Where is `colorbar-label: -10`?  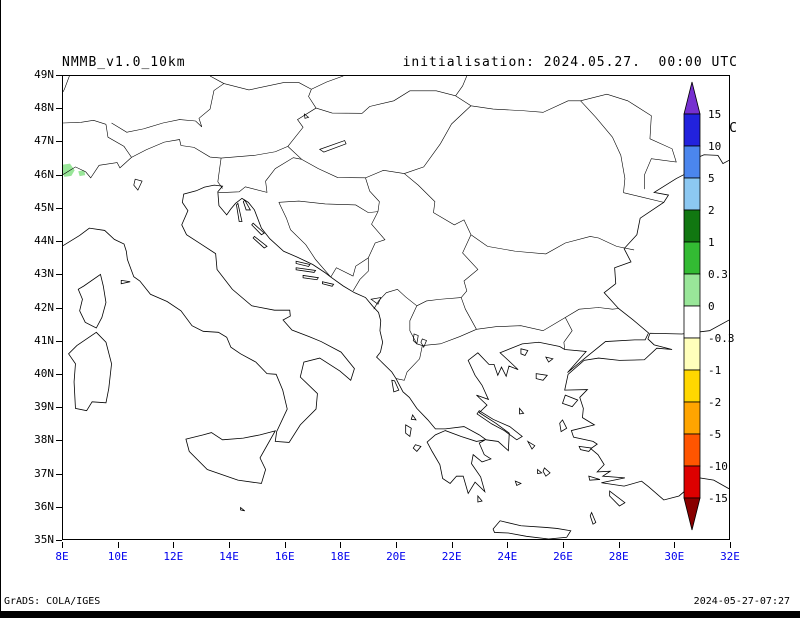
colorbar-label: -10 is located at coordinates (718, 466).